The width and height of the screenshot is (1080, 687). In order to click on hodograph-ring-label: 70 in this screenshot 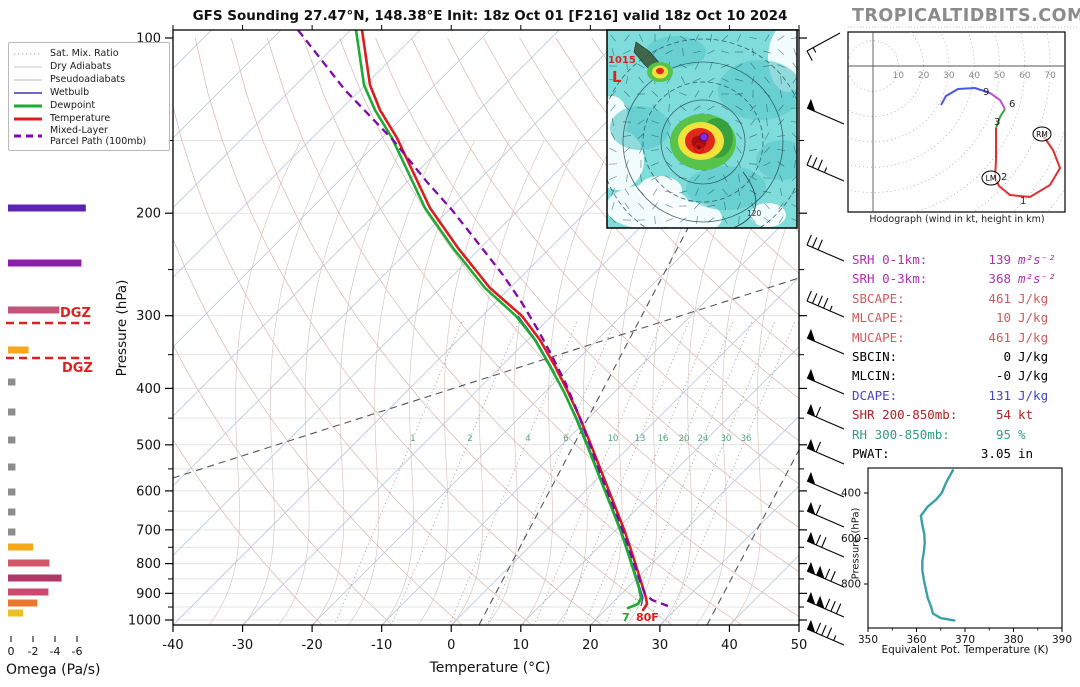, I will do `click(1050, 76)`.